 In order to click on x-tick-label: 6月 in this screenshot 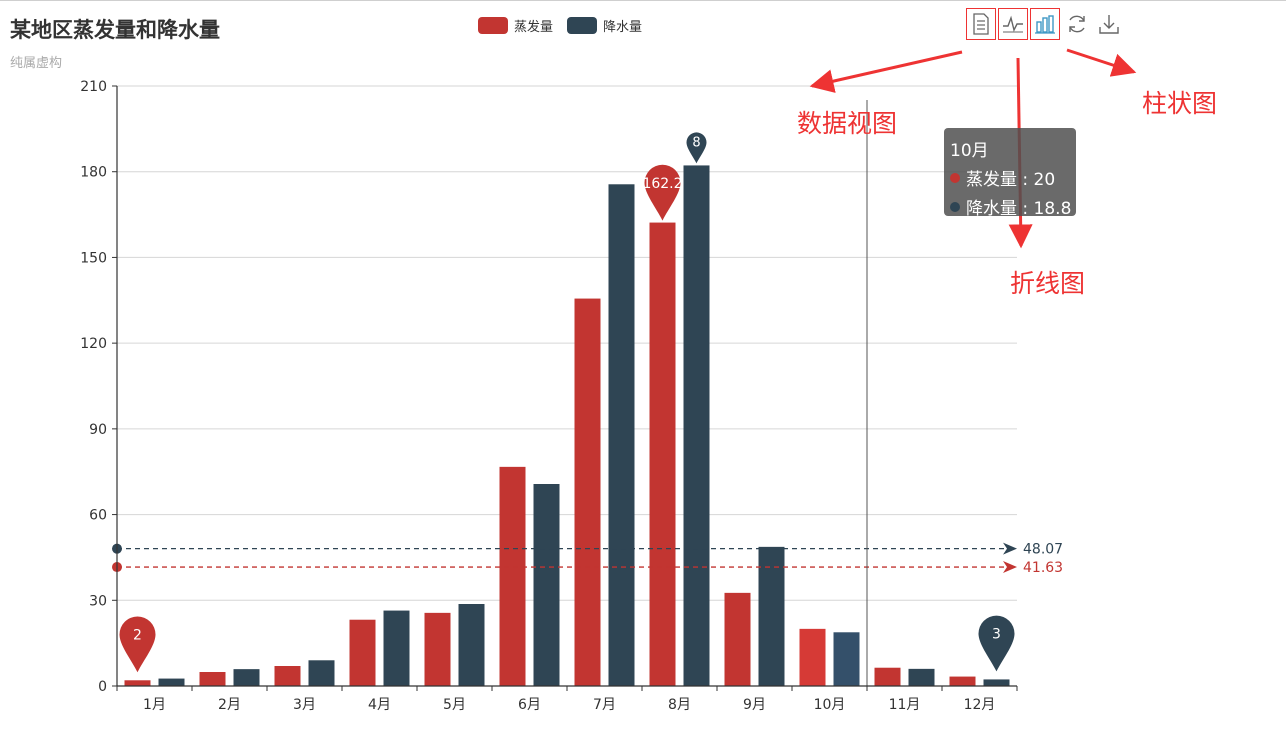, I will do `click(529, 705)`.